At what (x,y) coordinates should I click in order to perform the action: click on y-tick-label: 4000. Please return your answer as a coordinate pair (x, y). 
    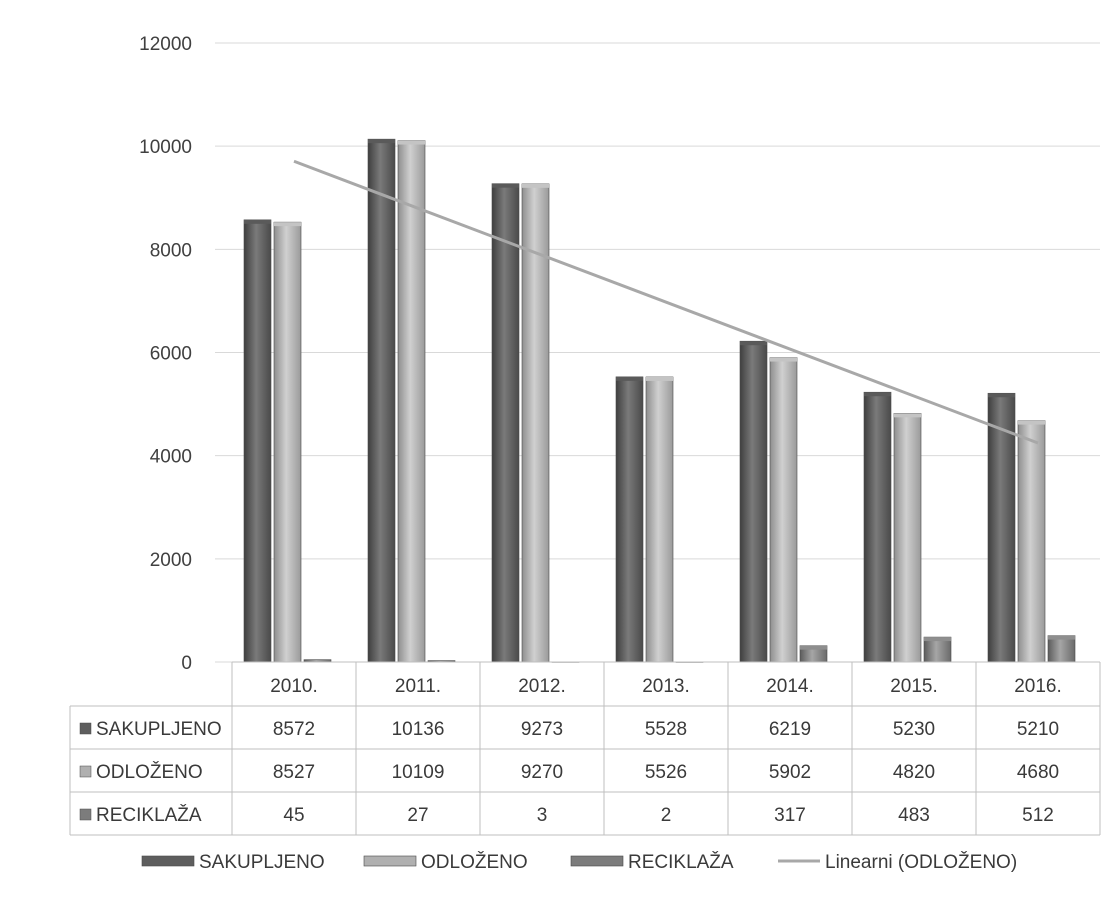
    Looking at the image, I should click on (171, 457).